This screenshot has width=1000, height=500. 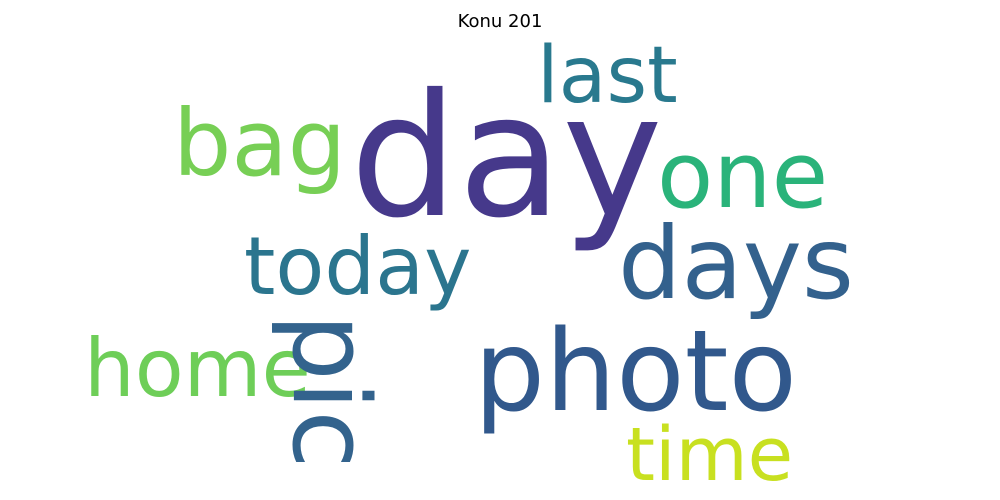 I want to click on word-last: last, so click(x=607, y=76).